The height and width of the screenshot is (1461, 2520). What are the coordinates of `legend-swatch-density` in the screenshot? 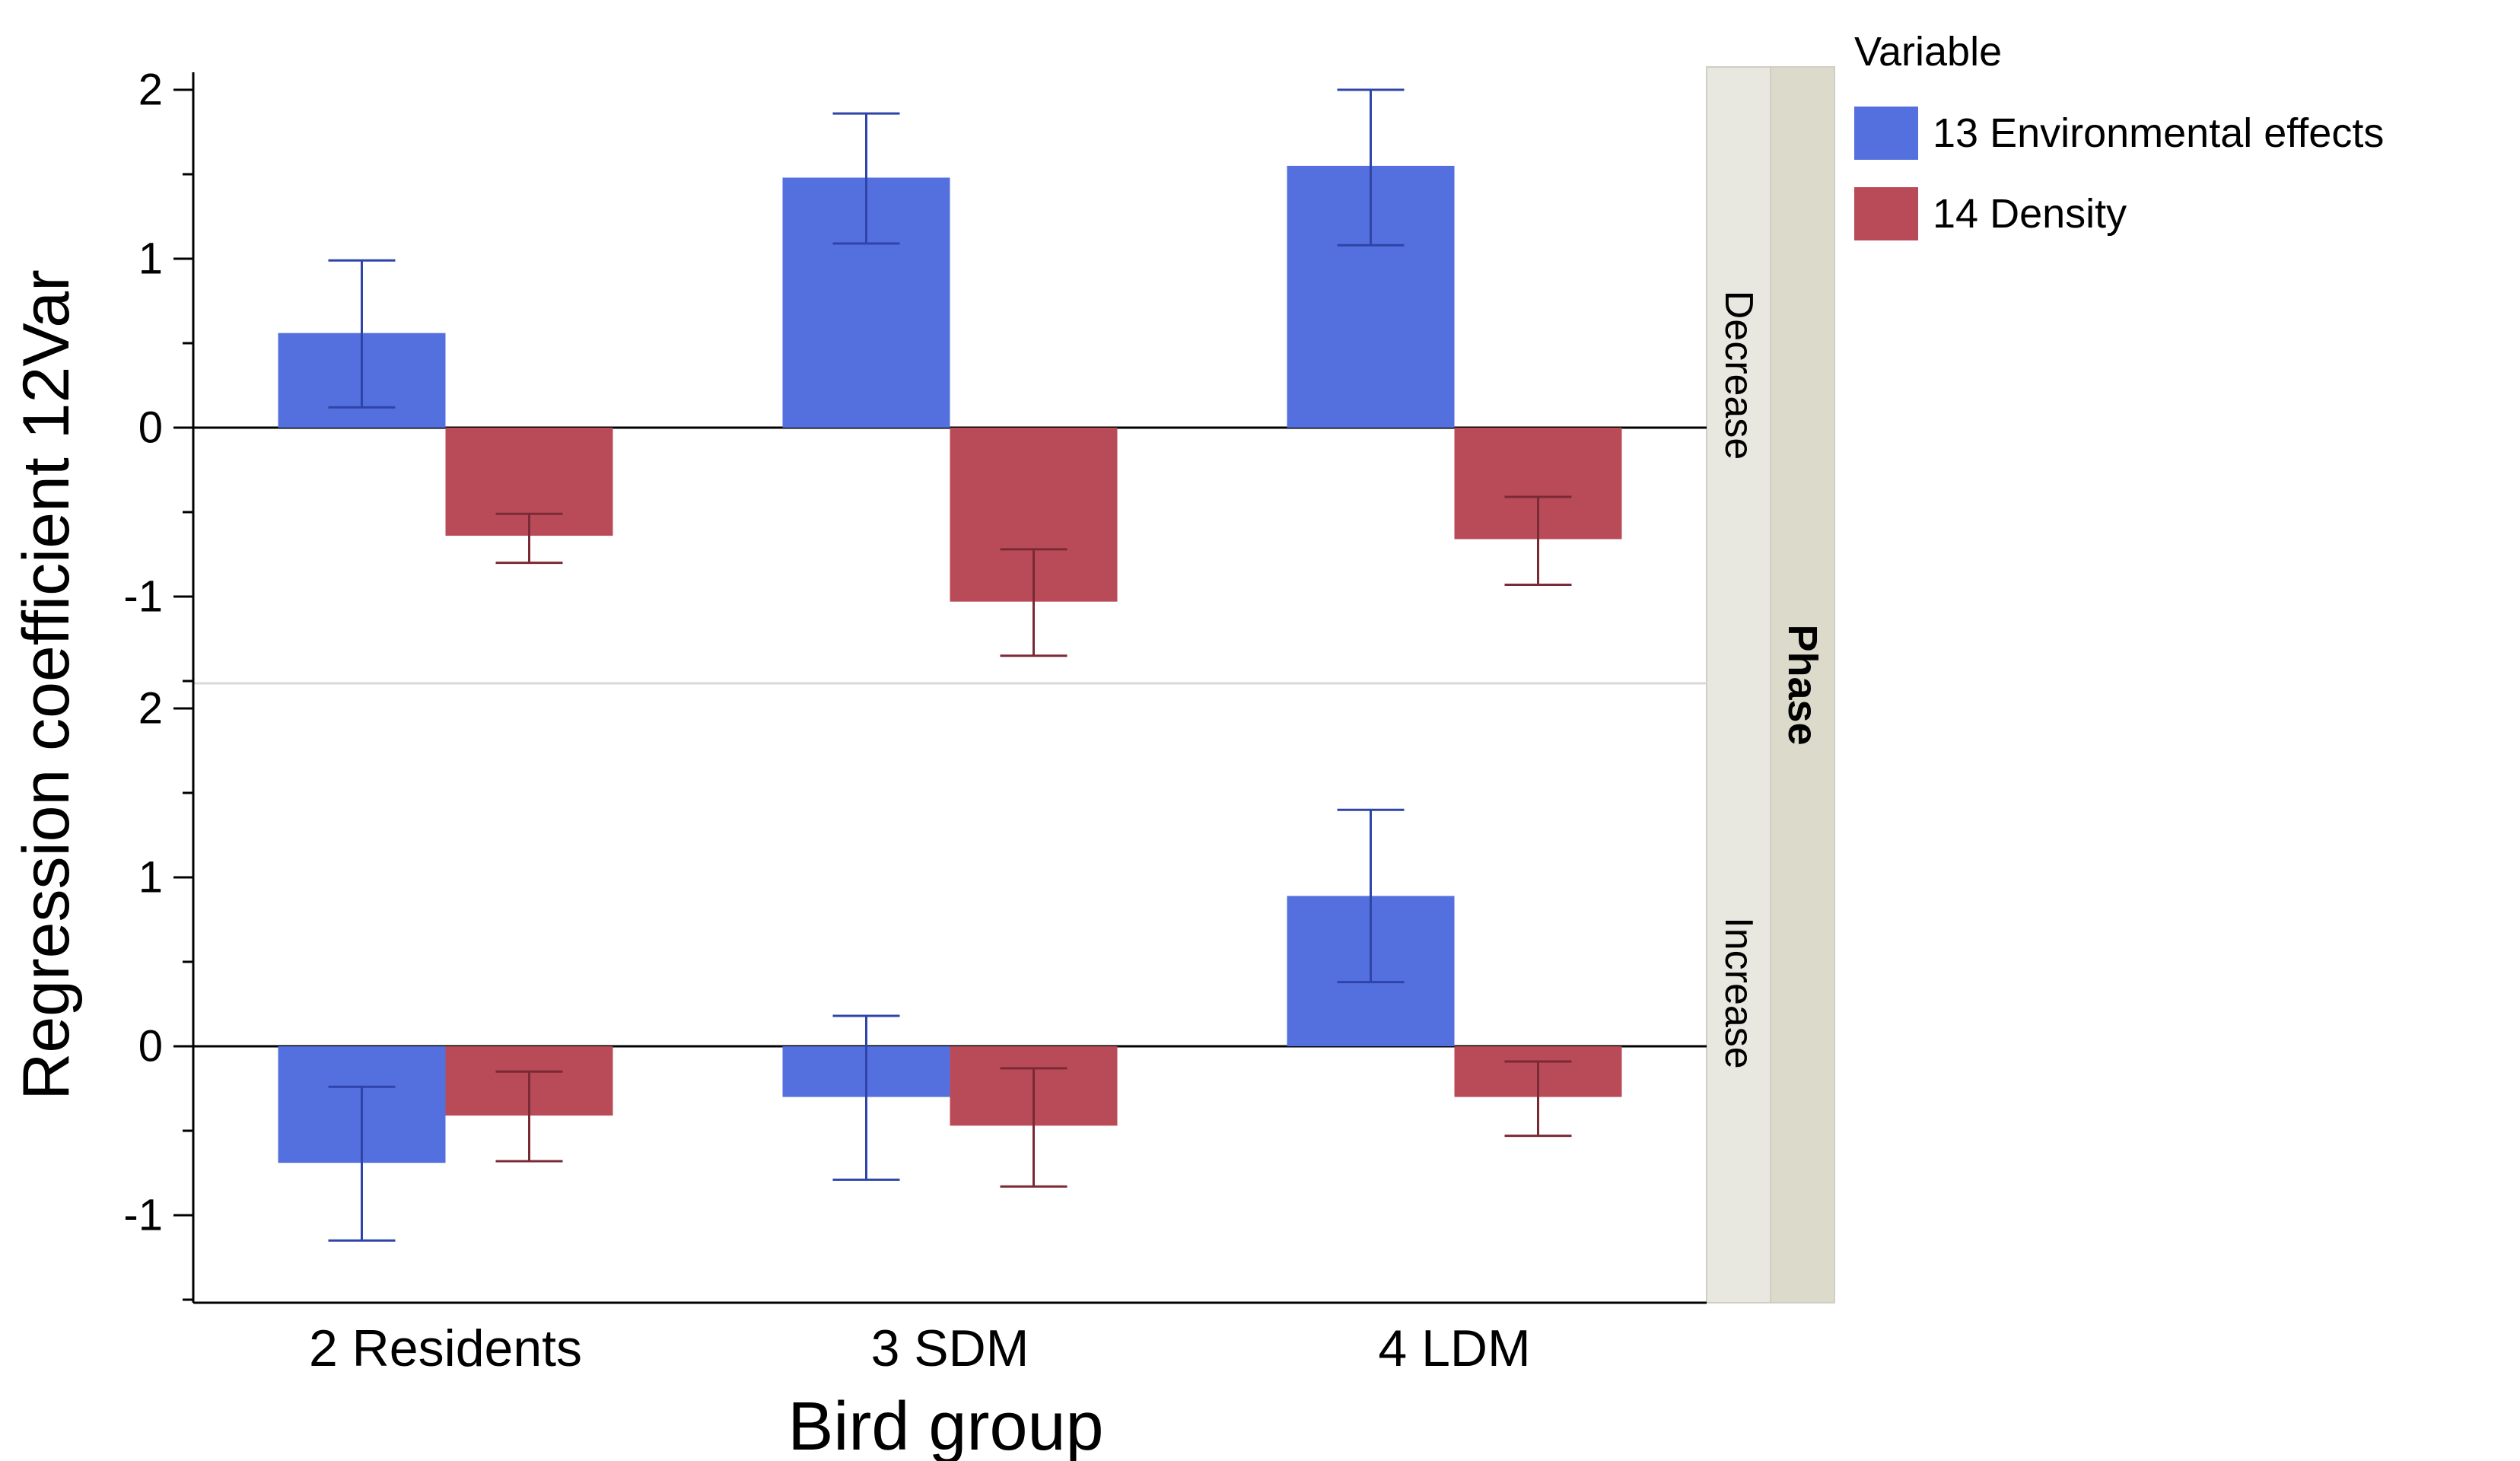 It's located at (1886, 213).